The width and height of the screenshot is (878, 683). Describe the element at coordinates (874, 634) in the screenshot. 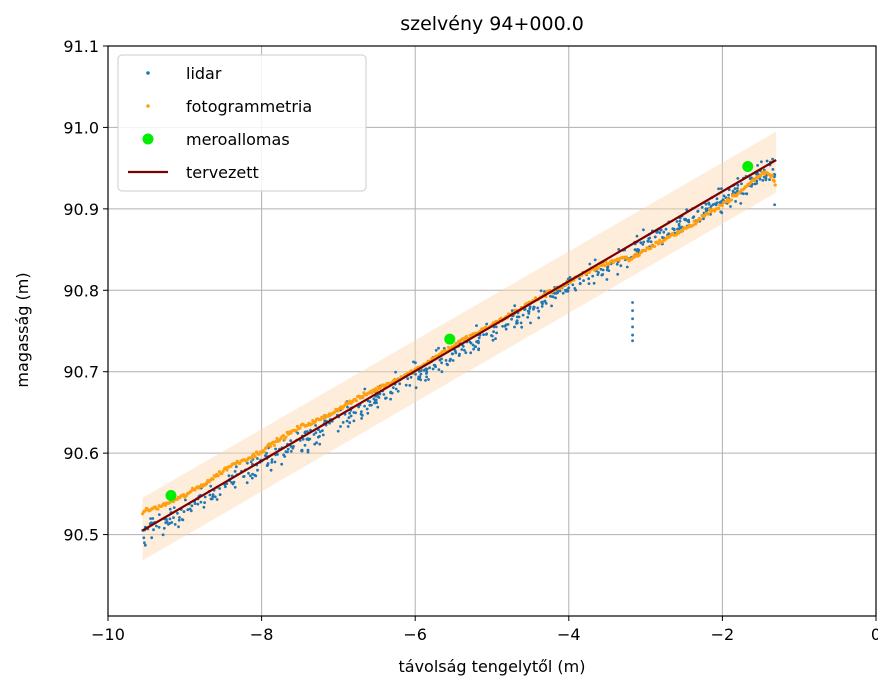

I see `x-tick-label: 0` at that location.